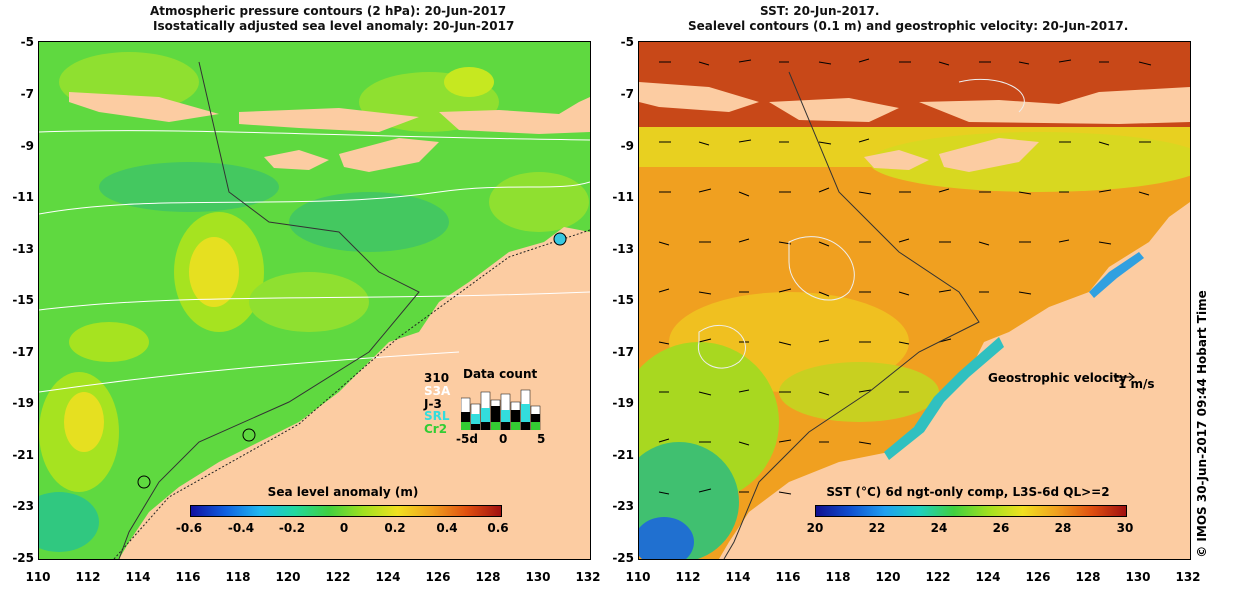 This screenshot has height=590, width=1250. Describe the element at coordinates (437, 416) in the screenshot. I see `data-count-label-srl: SRL` at that location.